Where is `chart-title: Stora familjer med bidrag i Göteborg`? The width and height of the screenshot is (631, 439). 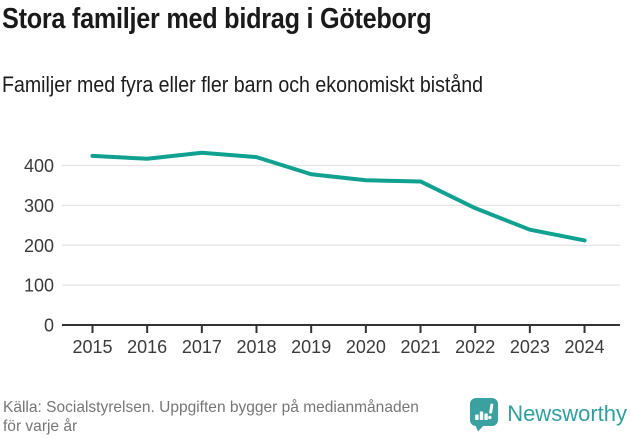
chart-title: Stora familjer med bidrag i Göteborg is located at coordinates (217, 19).